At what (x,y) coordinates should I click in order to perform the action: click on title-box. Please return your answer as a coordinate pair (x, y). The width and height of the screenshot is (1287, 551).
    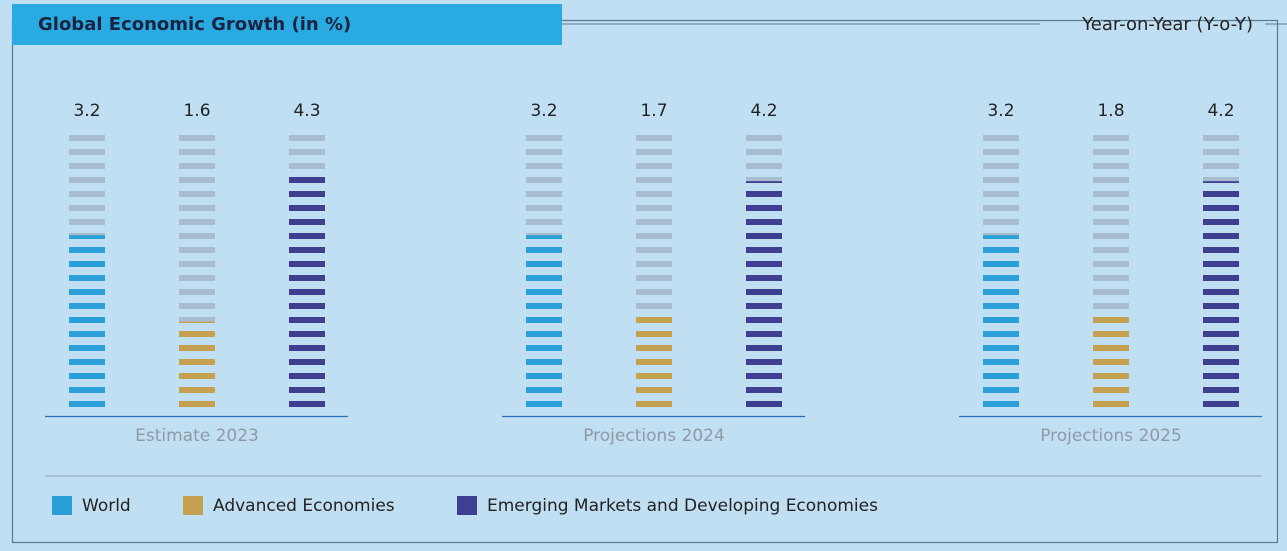
    Looking at the image, I should click on (287, 24).